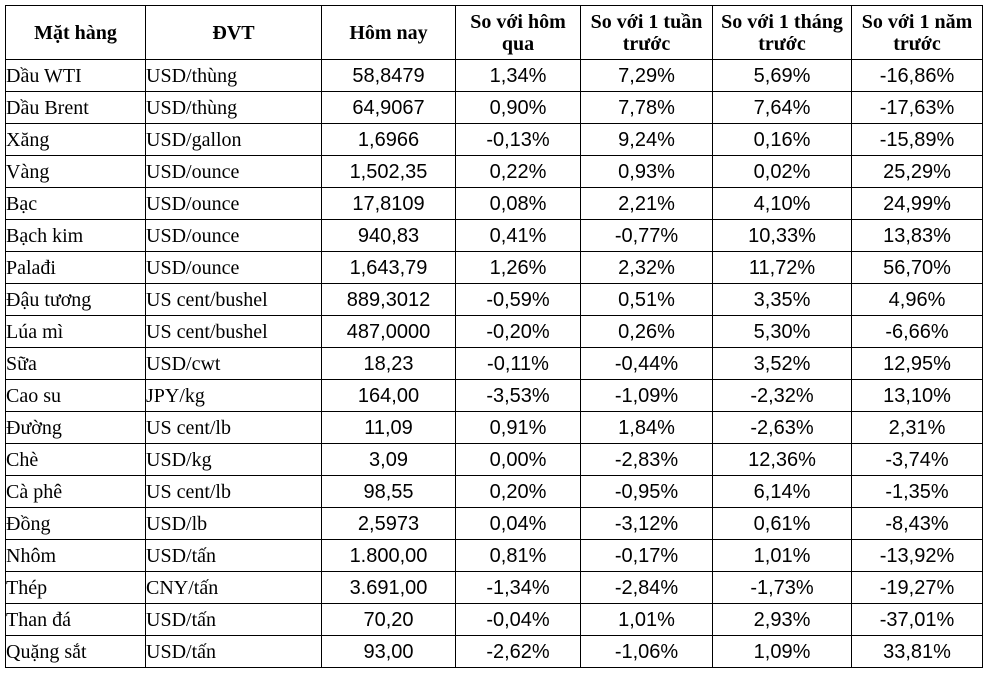  What do you see at coordinates (782, 203) in the screenshot?
I see `change-vs-month: 4,10%` at bounding box center [782, 203].